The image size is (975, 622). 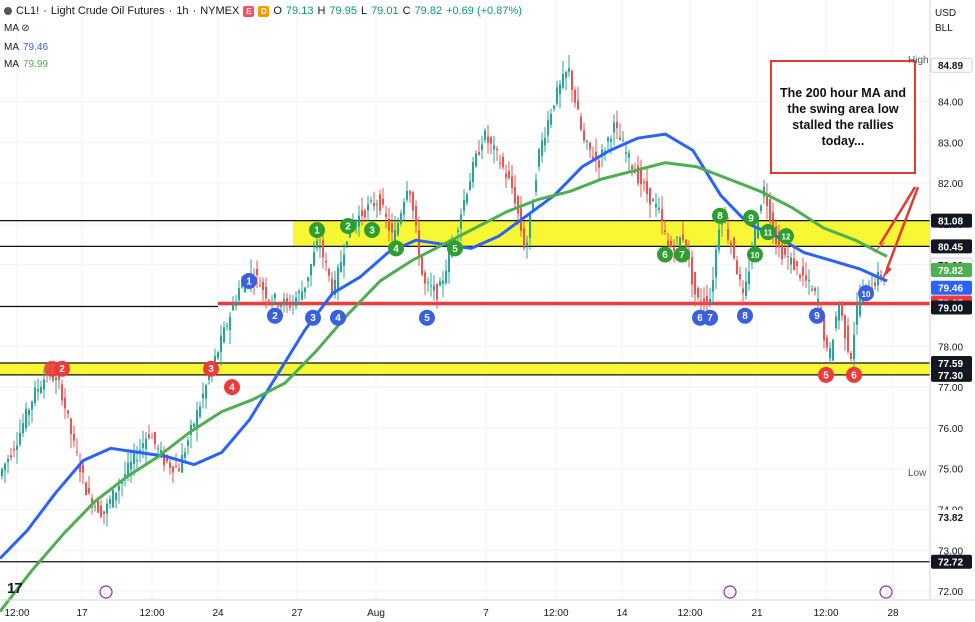 I want to click on event-icon, so click(x=886, y=592).